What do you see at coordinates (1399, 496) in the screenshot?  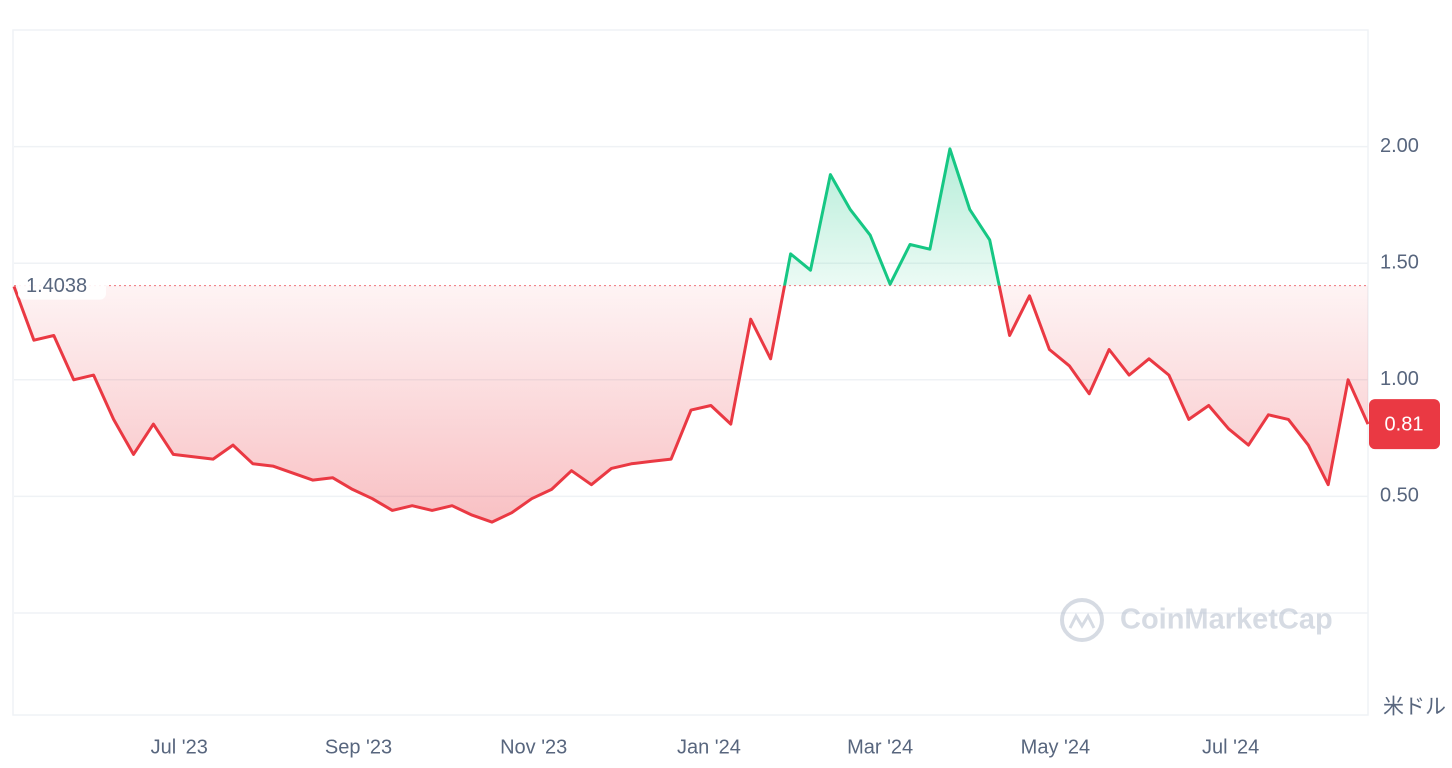 I see `y-tick-label: 0.50` at bounding box center [1399, 496].